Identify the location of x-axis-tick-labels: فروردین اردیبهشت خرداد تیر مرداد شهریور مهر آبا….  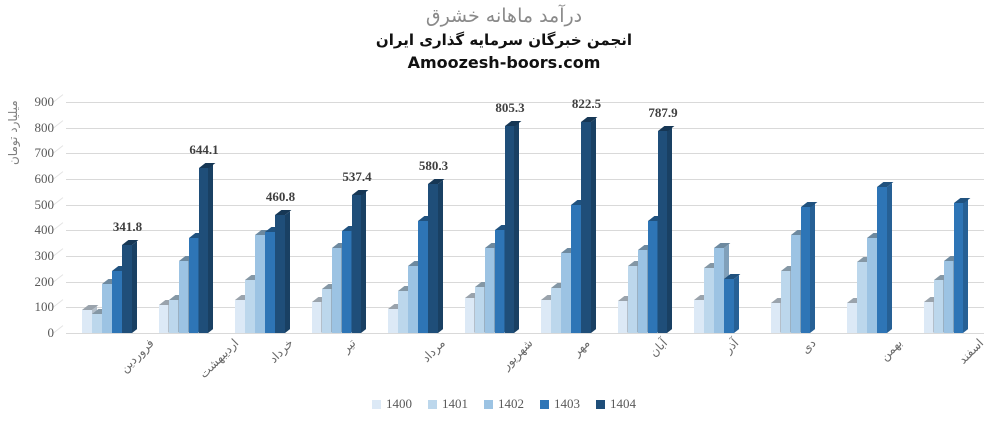
(526, 366).